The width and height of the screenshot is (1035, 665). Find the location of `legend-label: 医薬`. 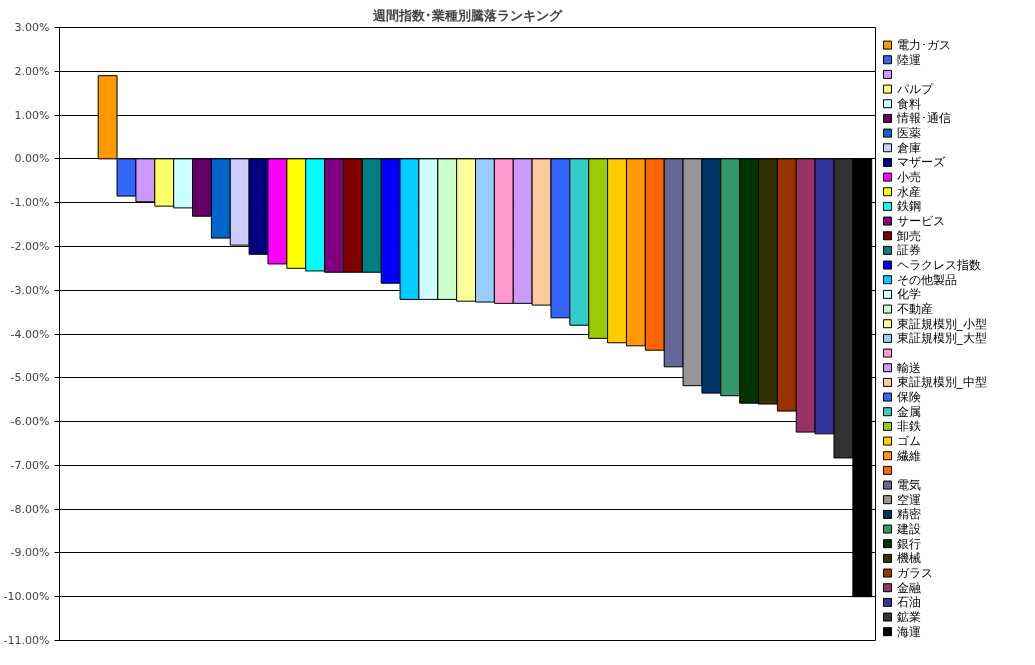

legend-label: 医薬 is located at coordinates (908, 133).